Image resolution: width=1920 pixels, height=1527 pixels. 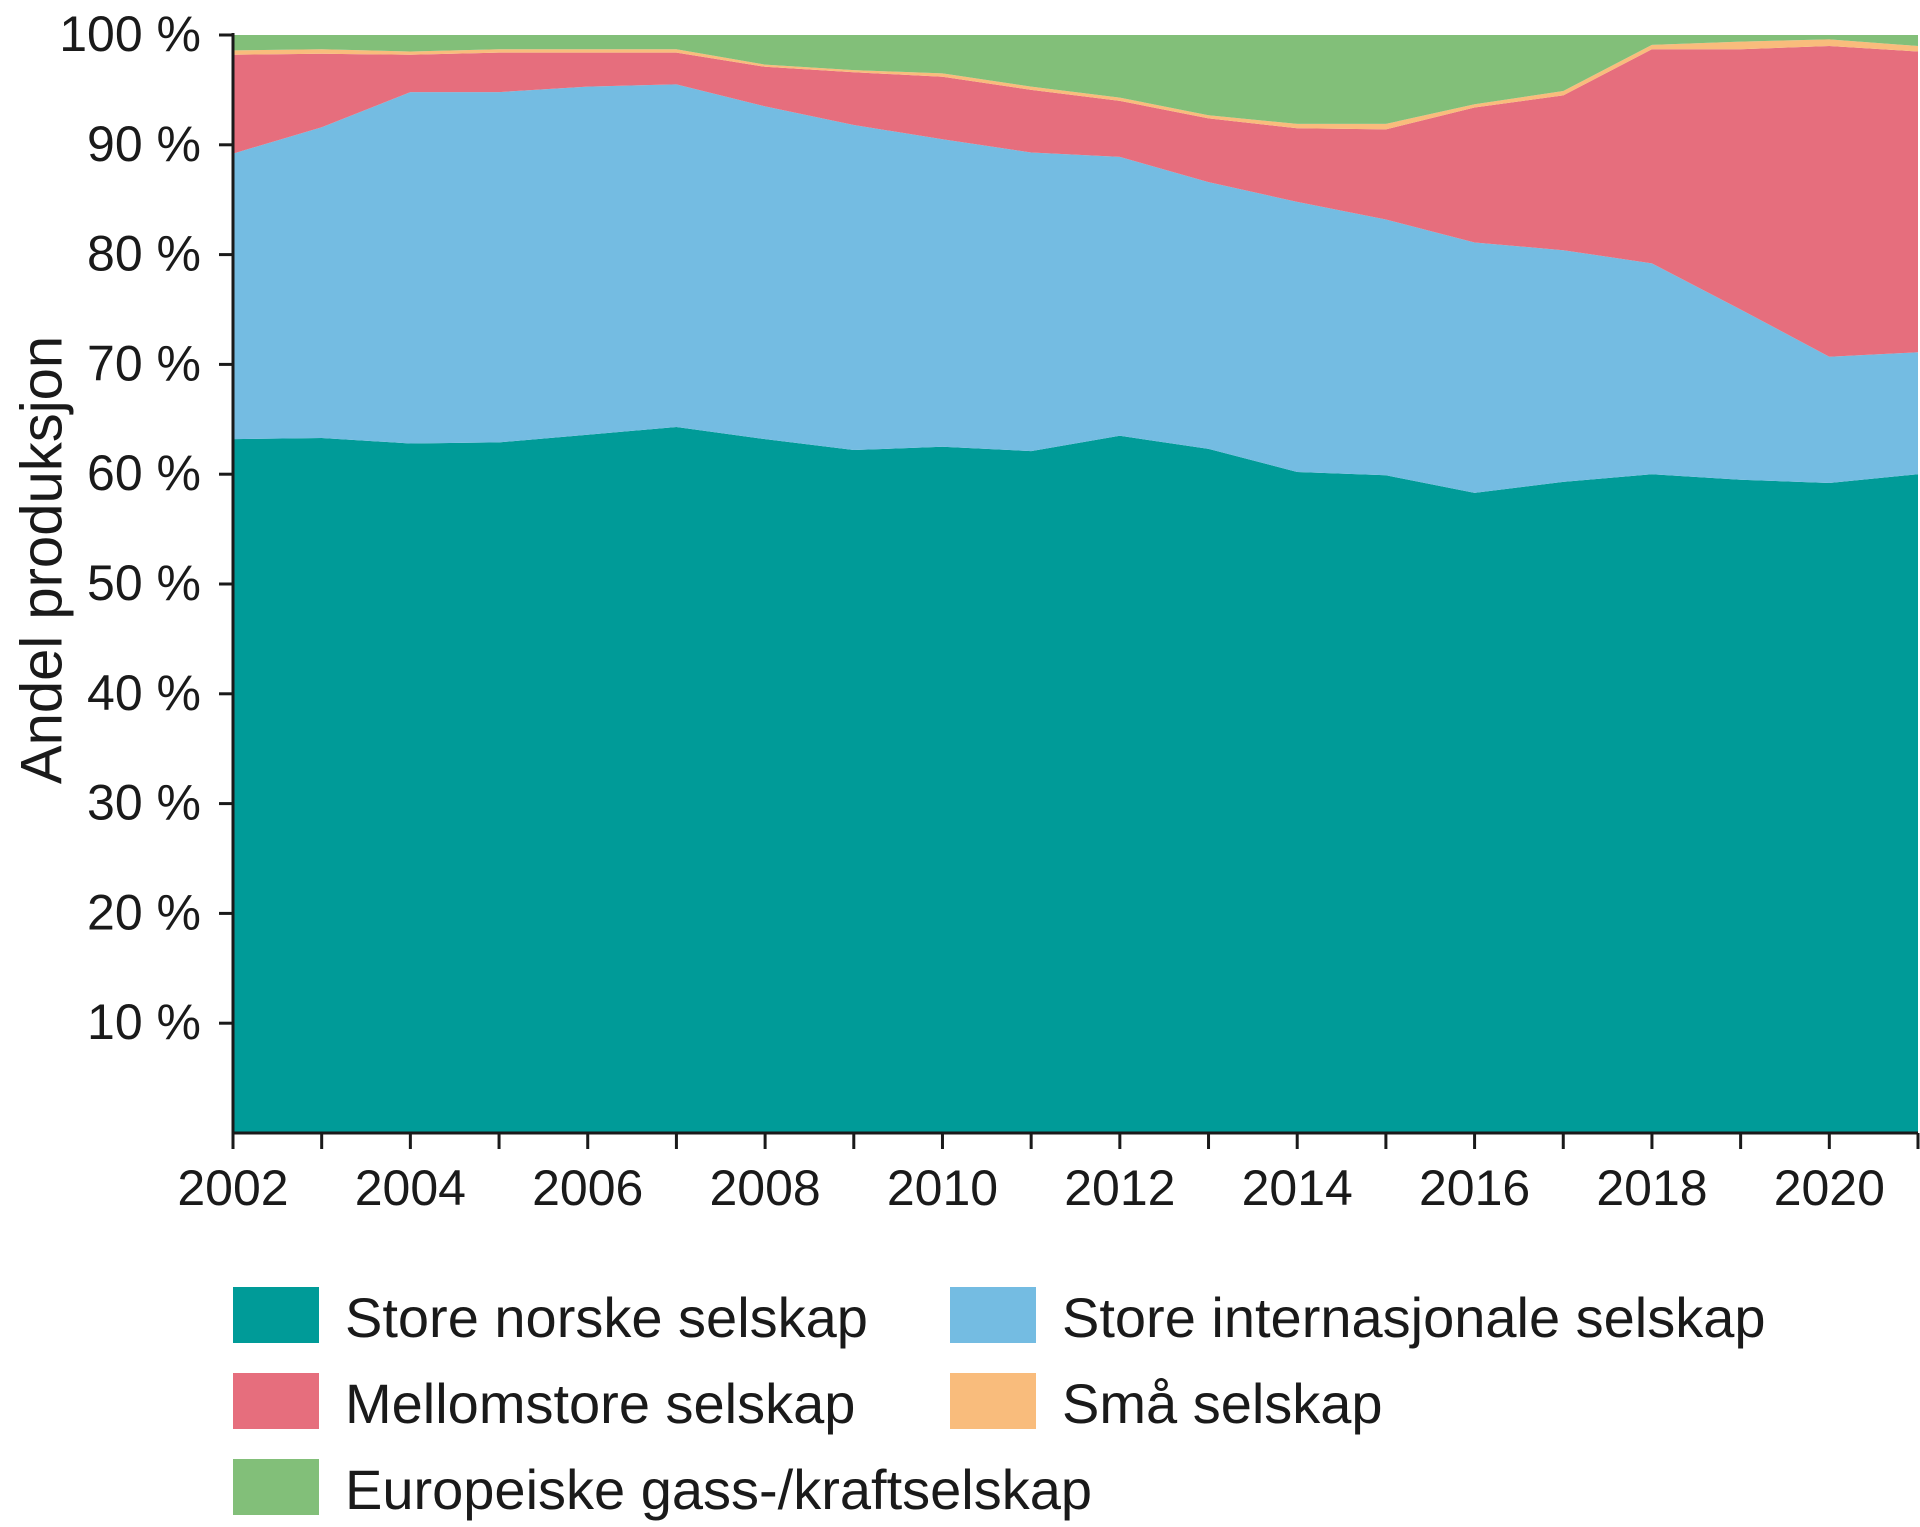 I want to click on y-tick-label: 20 %, so click(x=144, y=912).